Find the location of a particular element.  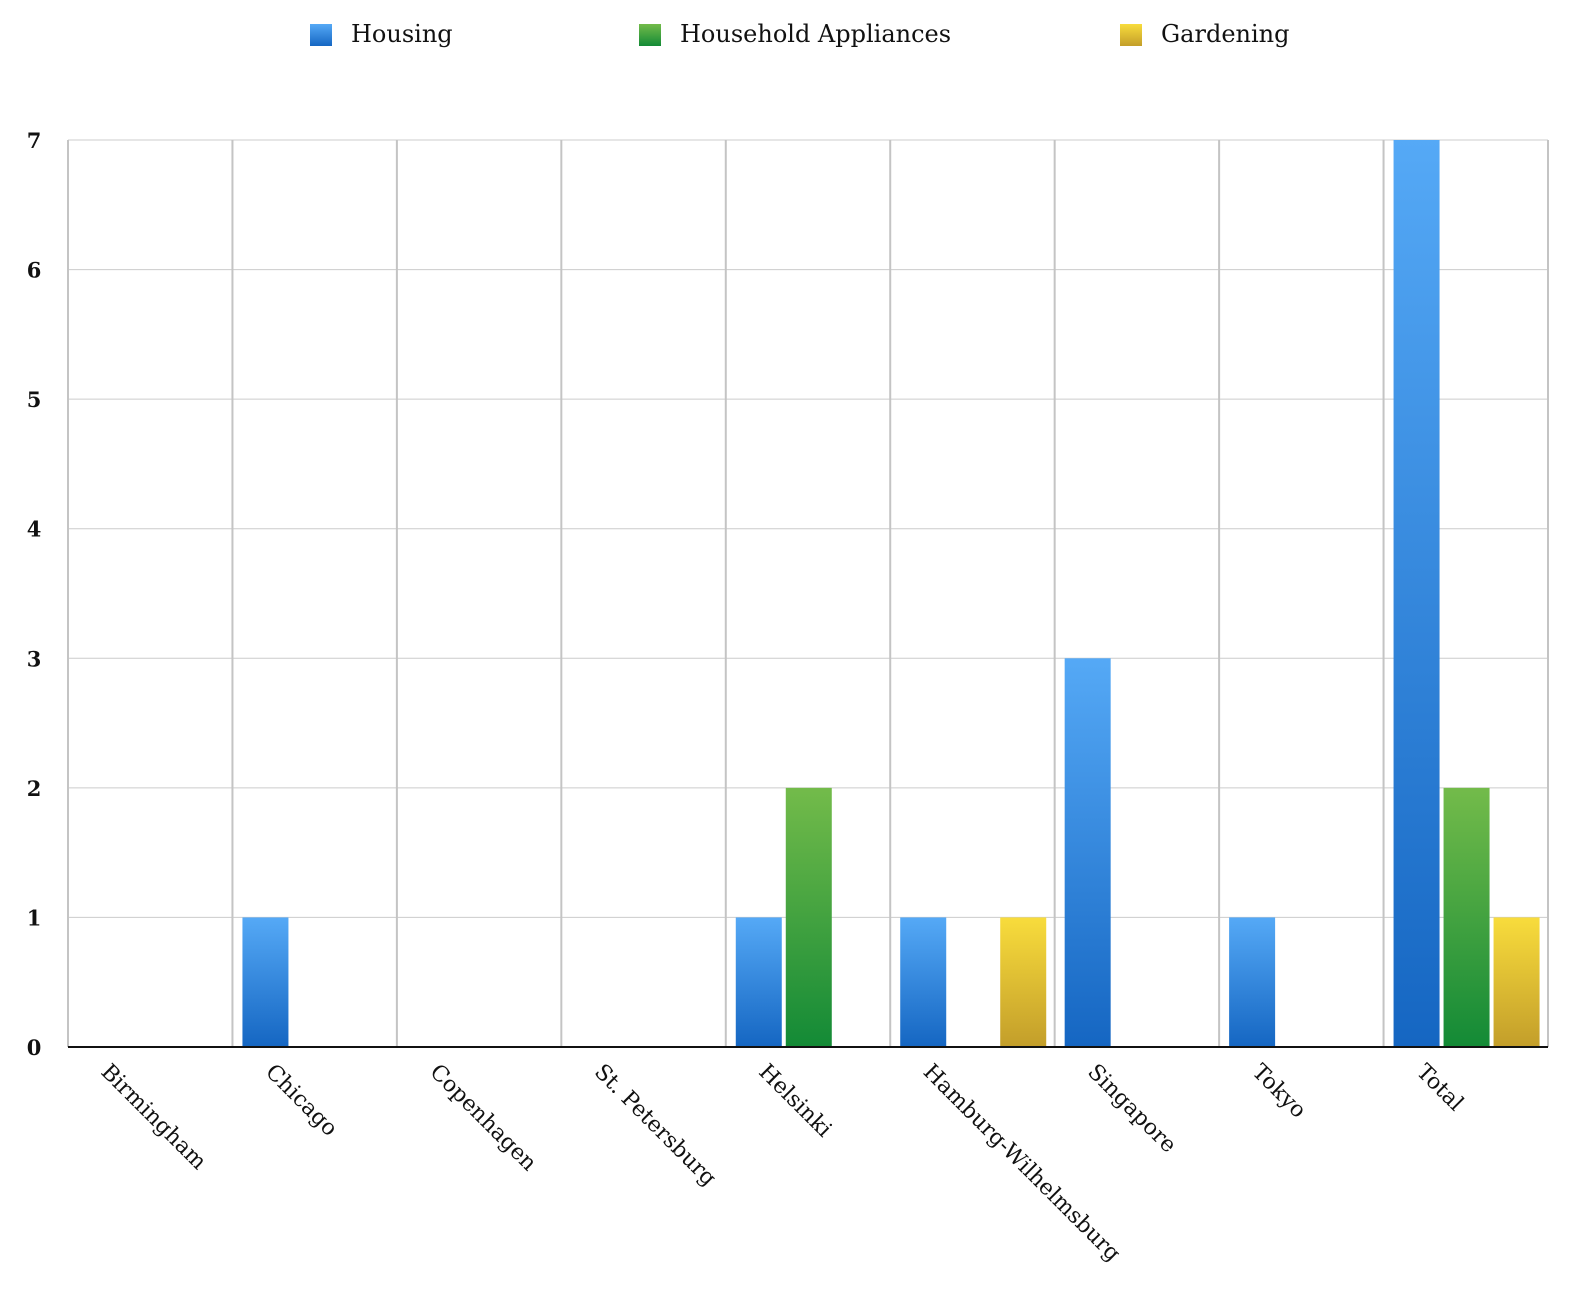

y-tick-label-6: 6 is located at coordinates (34, 270).